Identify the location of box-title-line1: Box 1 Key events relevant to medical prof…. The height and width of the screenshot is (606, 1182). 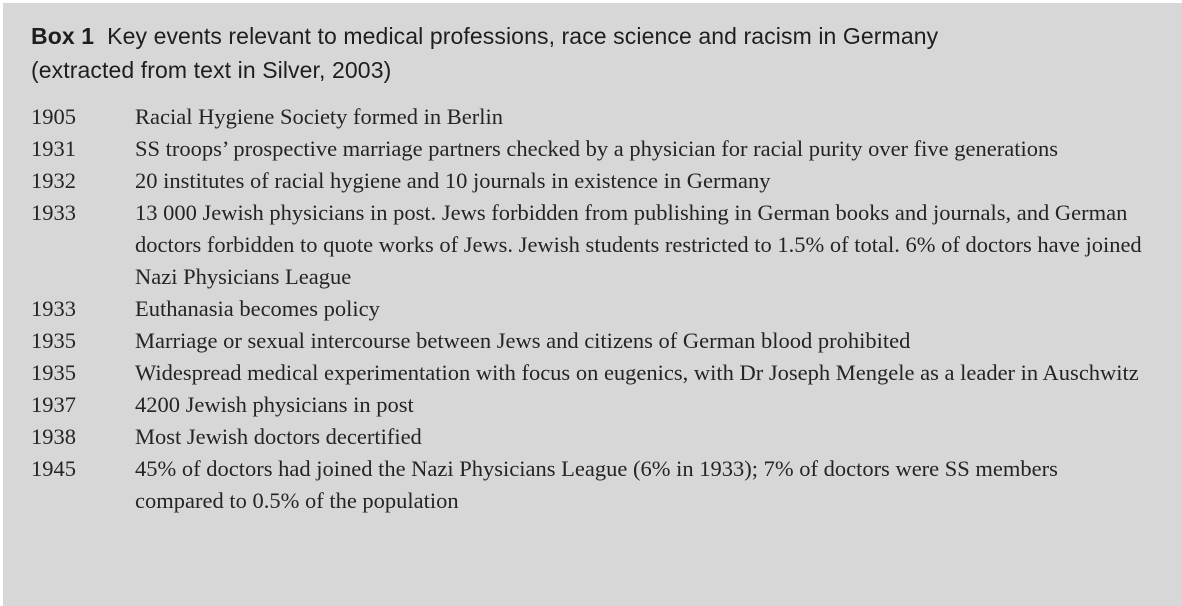
(591, 36).